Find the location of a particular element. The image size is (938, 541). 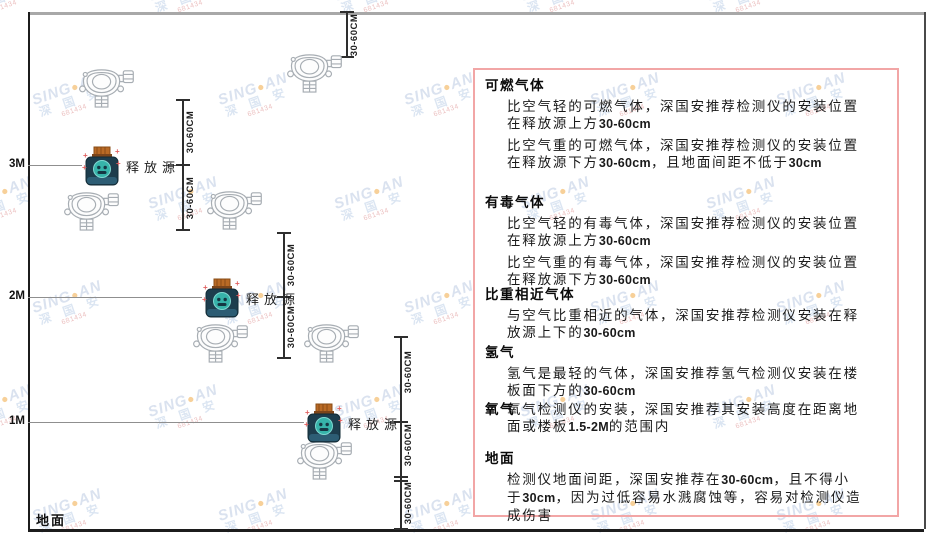

panel-section-heading: 比重相近气体 is located at coordinates (530, 294).